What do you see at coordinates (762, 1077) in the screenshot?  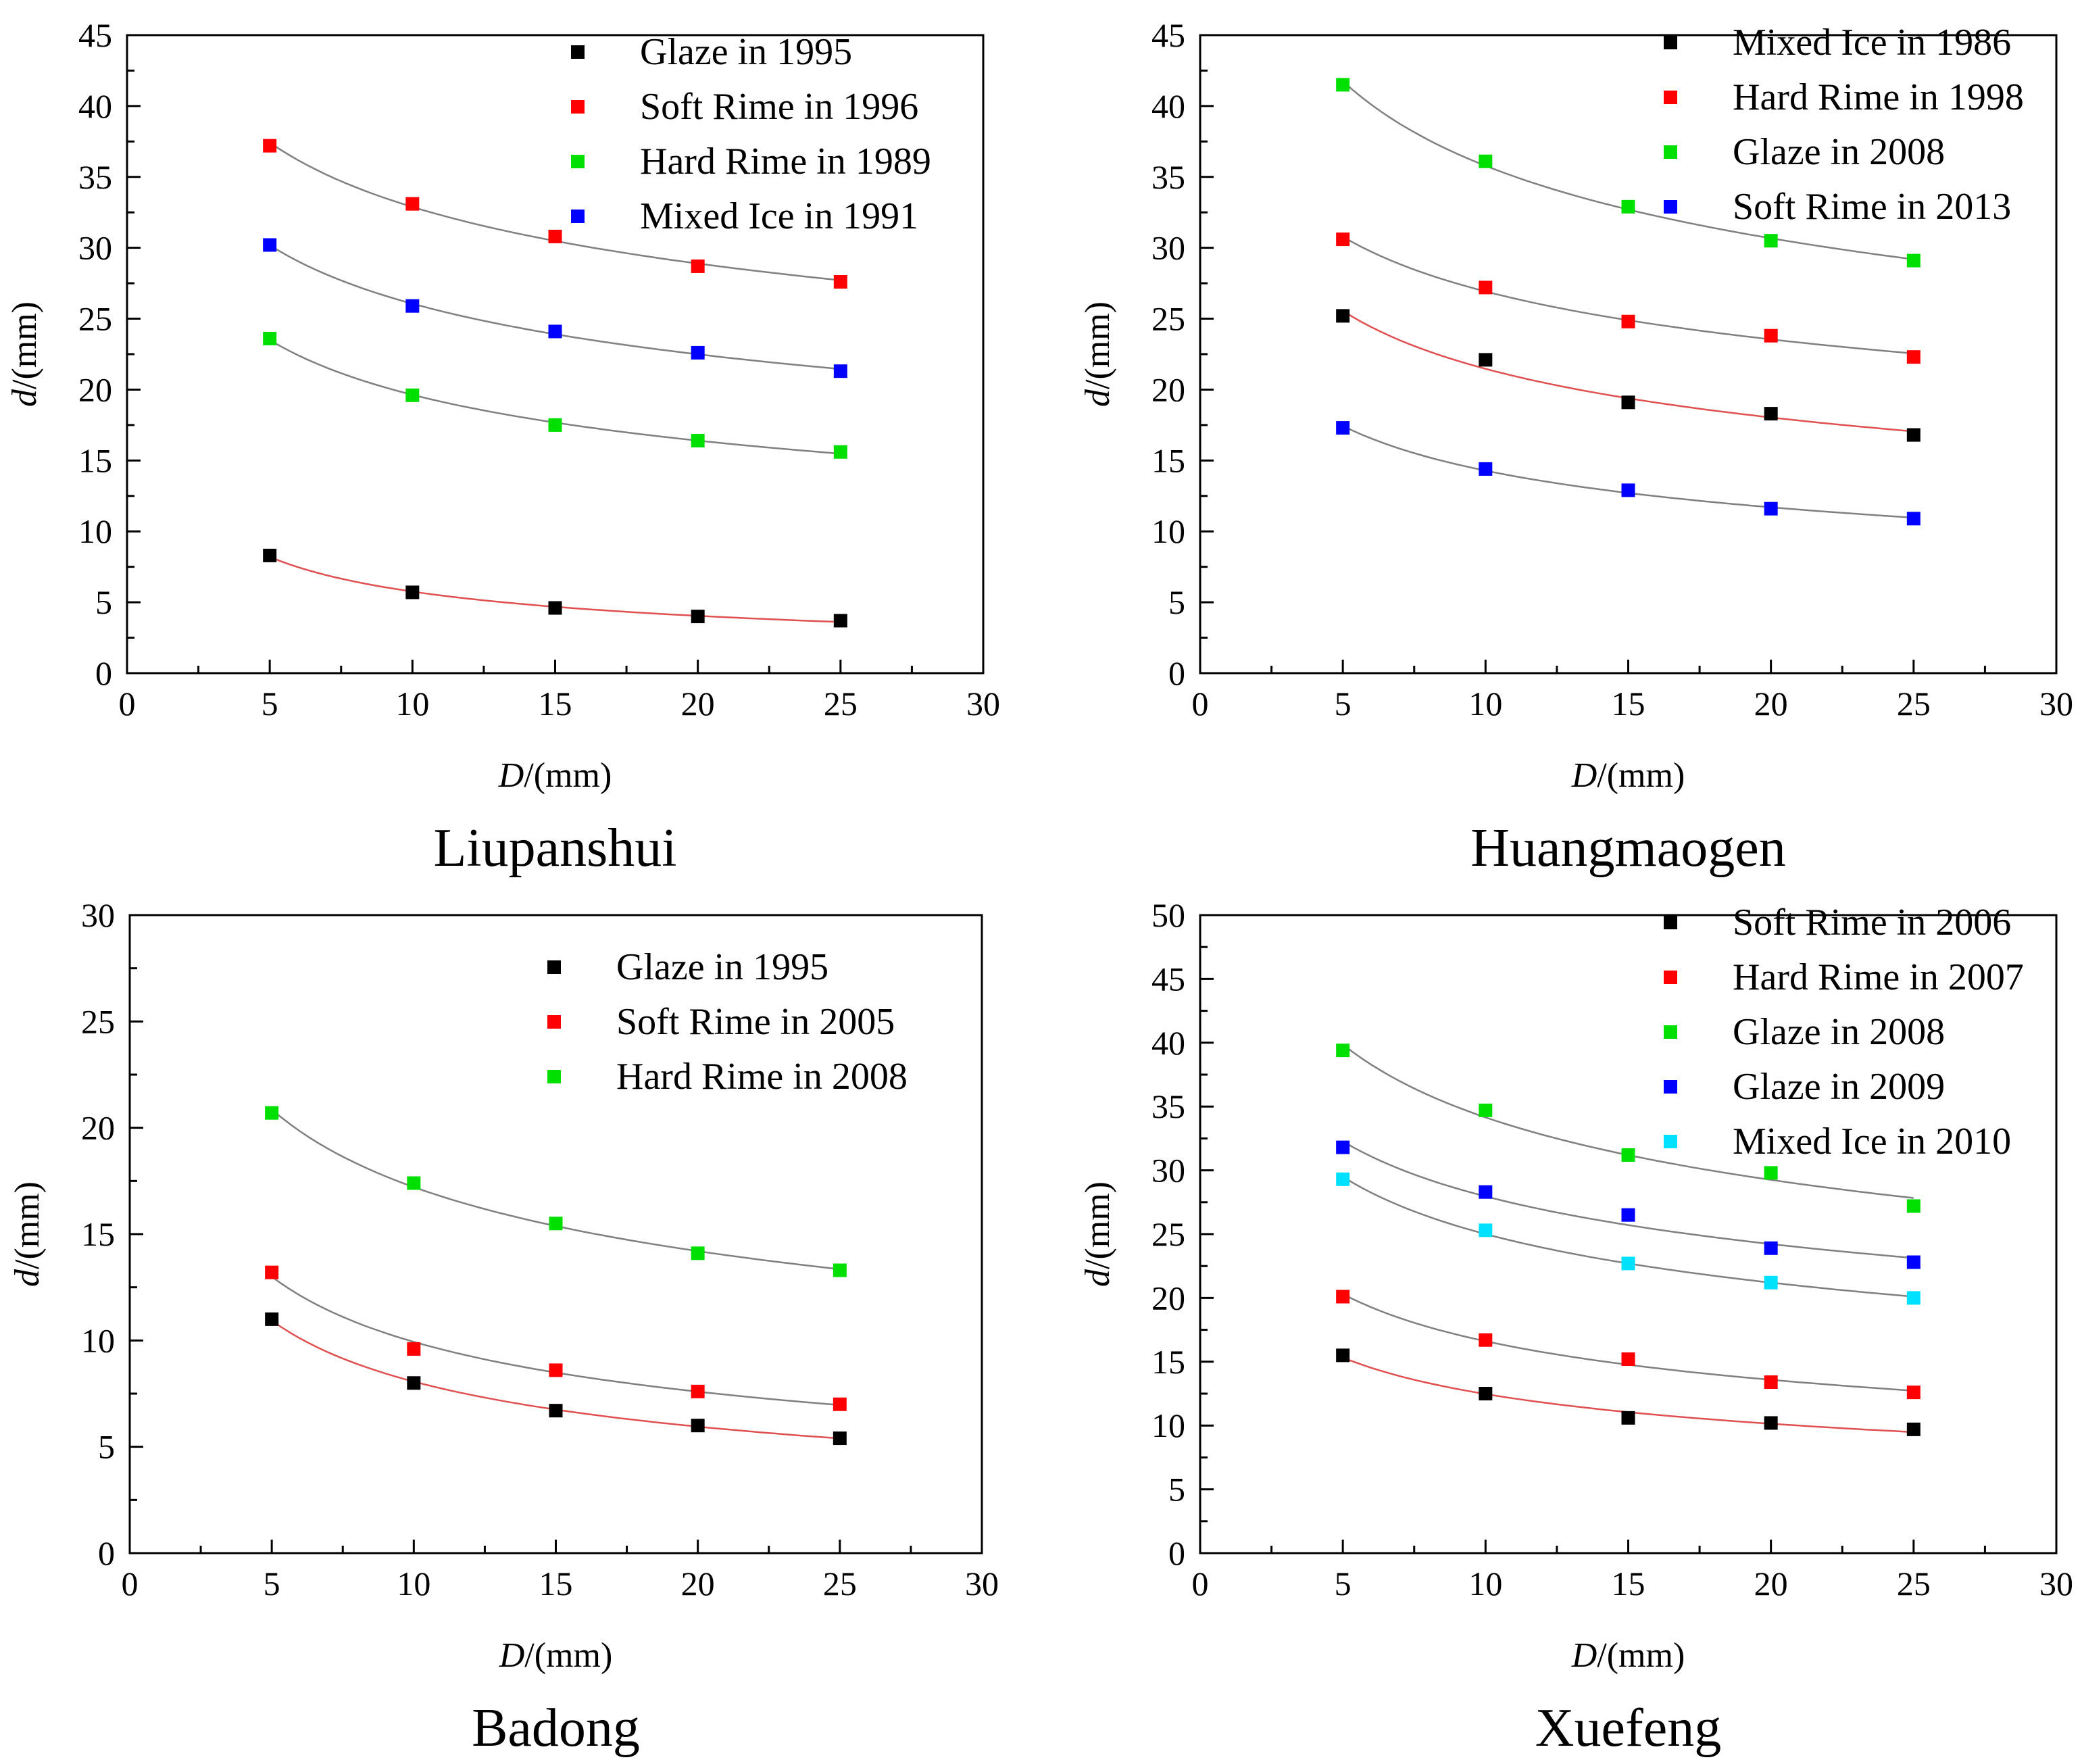 I see `legend-label: Hard Rime in 2008` at bounding box center [762, 1077].